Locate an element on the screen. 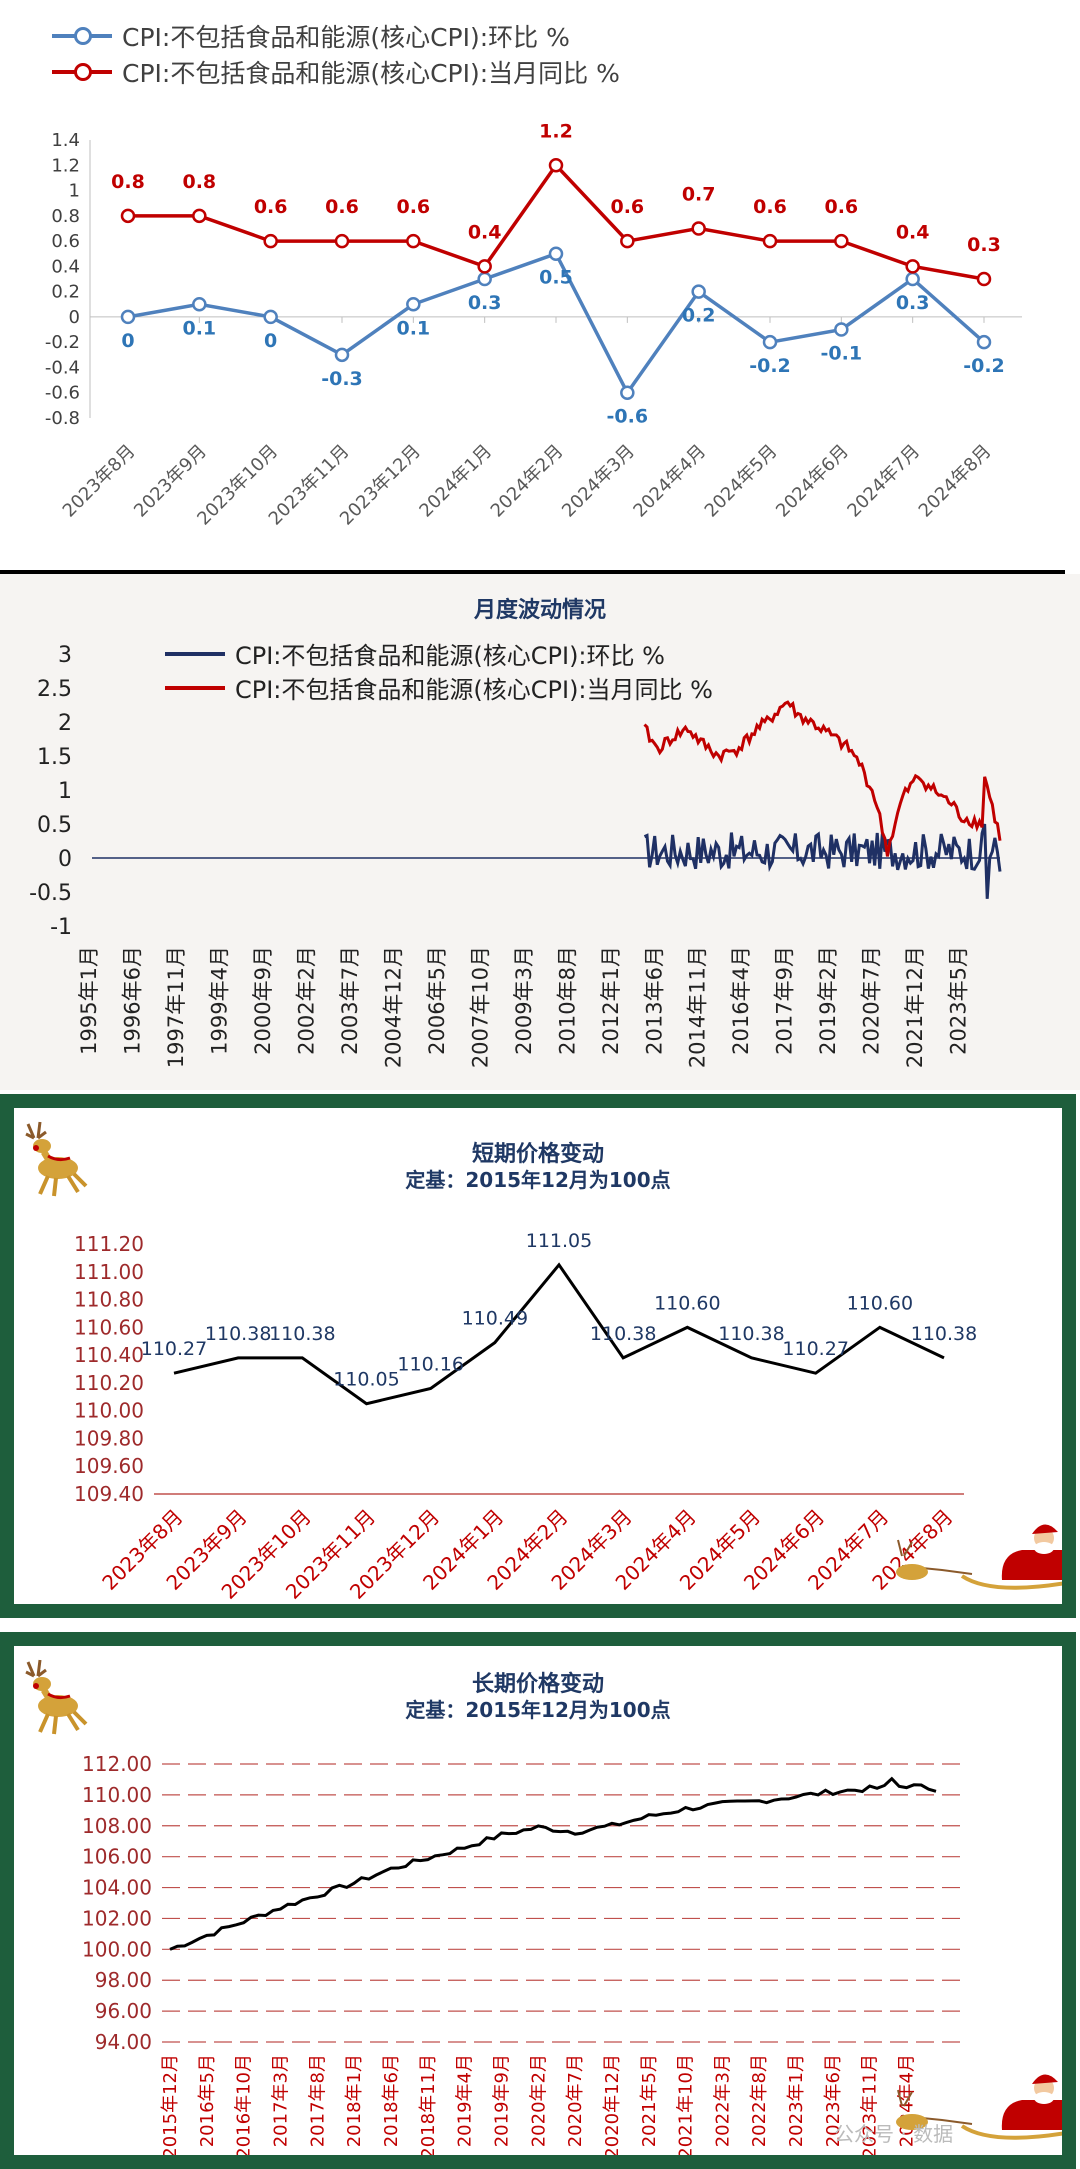 This screenshot has height=2169, width=1080. x-tick-label: 2021年5月 is located at coordinates (649, 2100).